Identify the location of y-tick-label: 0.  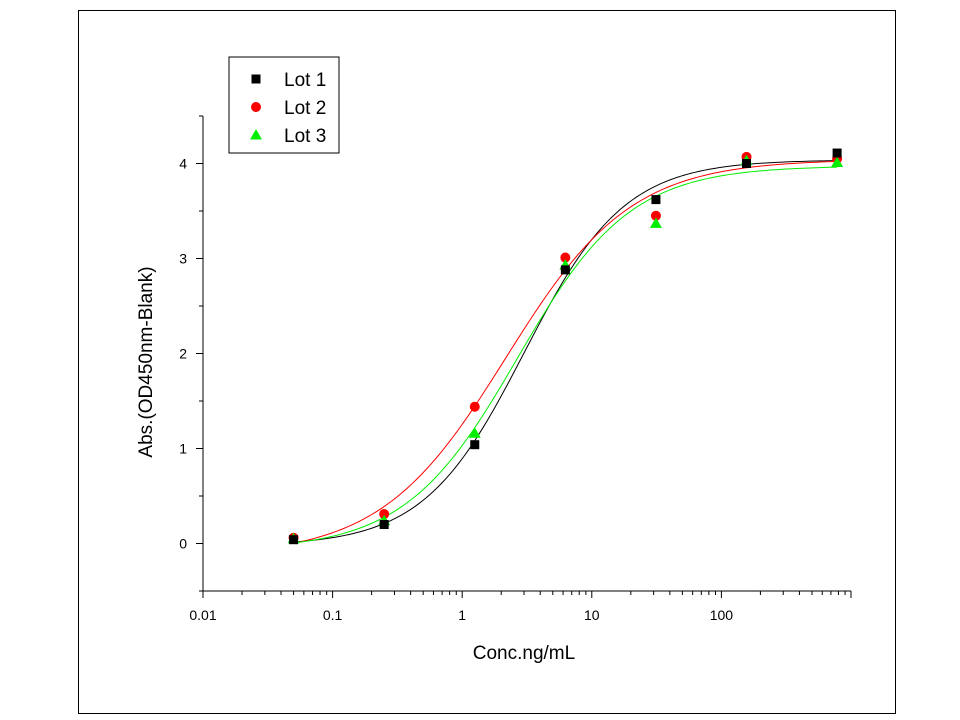
(183, 544).